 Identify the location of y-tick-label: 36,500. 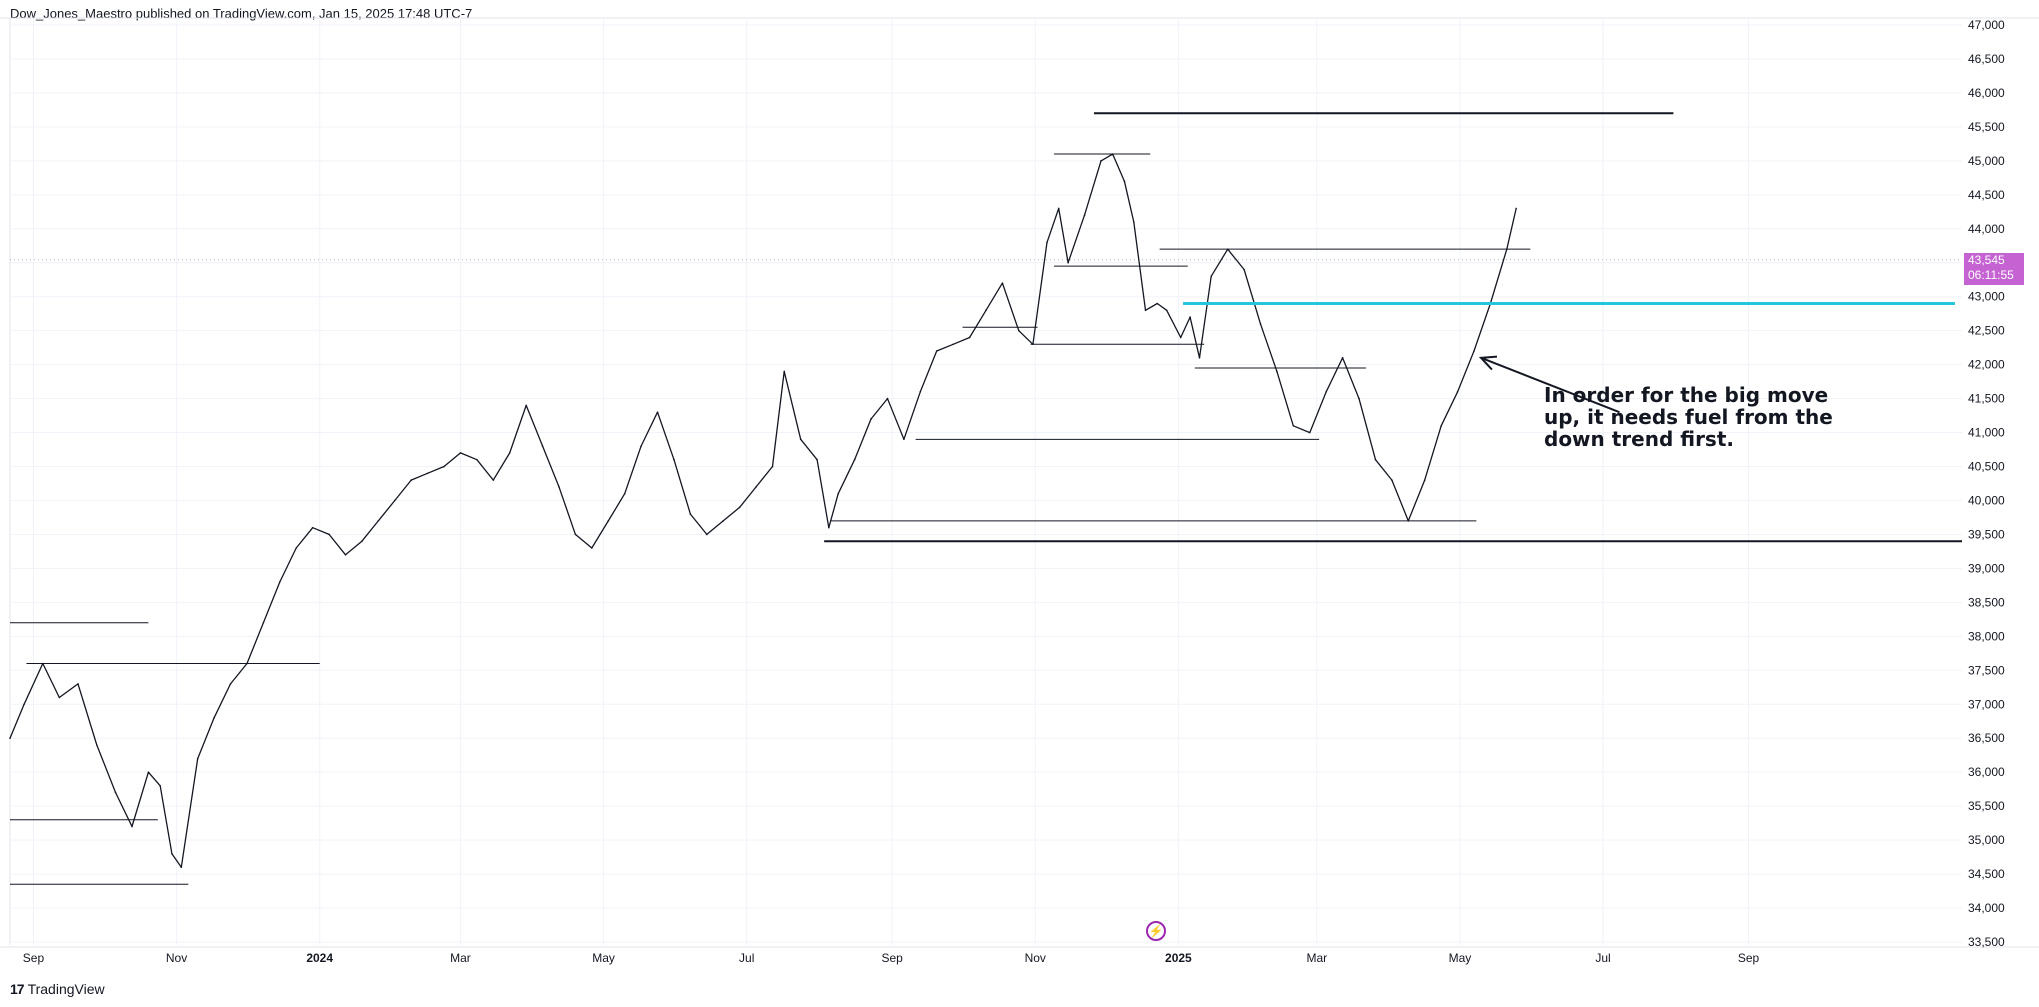
(1986, 738).